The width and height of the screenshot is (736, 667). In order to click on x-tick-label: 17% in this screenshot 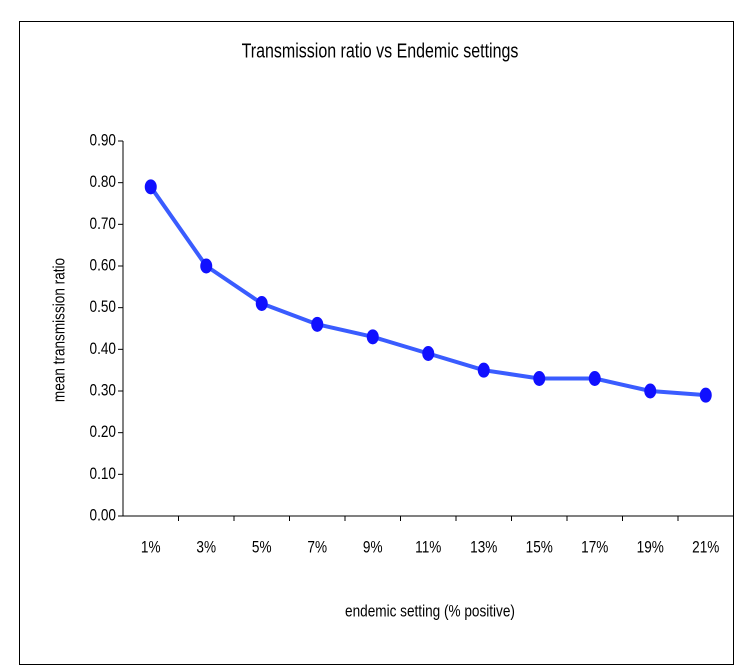, I will do `click(594, 547)`.